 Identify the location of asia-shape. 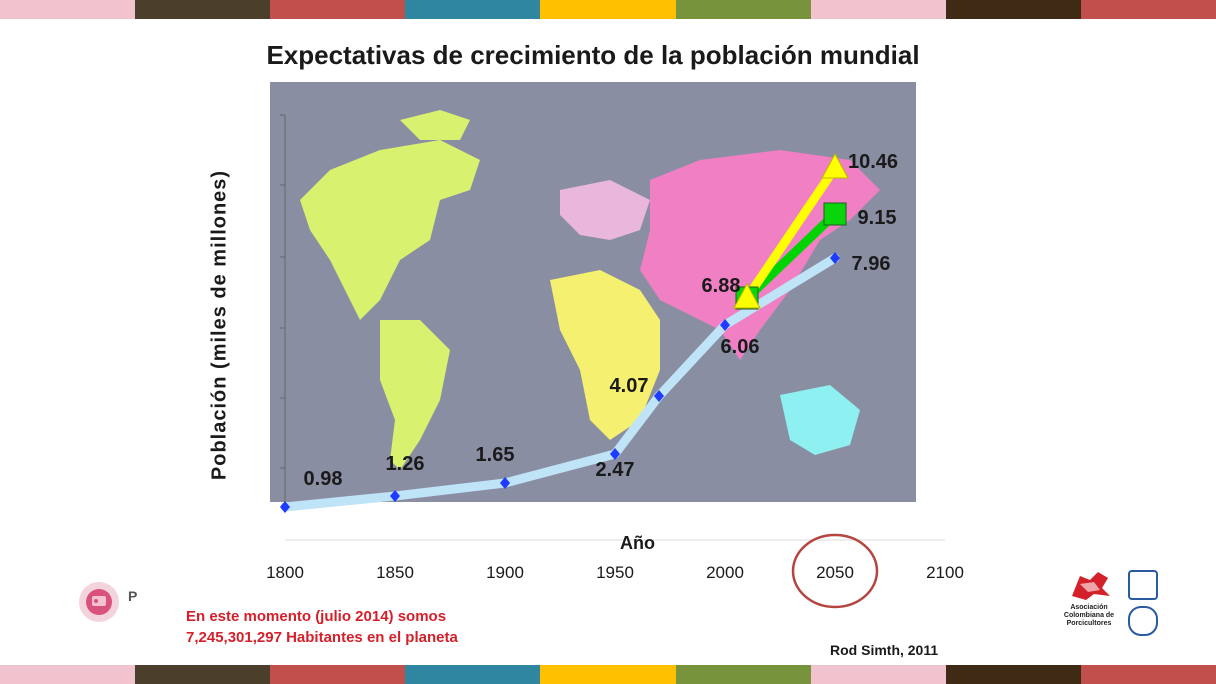
(760, 255).